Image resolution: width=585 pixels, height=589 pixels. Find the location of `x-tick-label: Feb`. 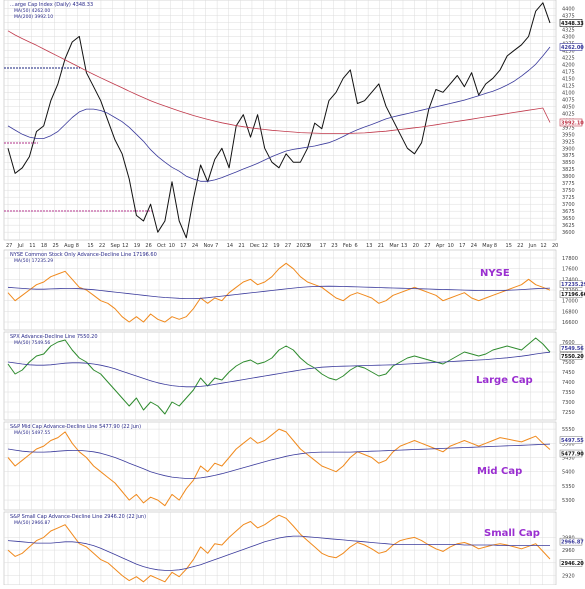

x-tick-label: Feb is located at coordinates (347, 246).